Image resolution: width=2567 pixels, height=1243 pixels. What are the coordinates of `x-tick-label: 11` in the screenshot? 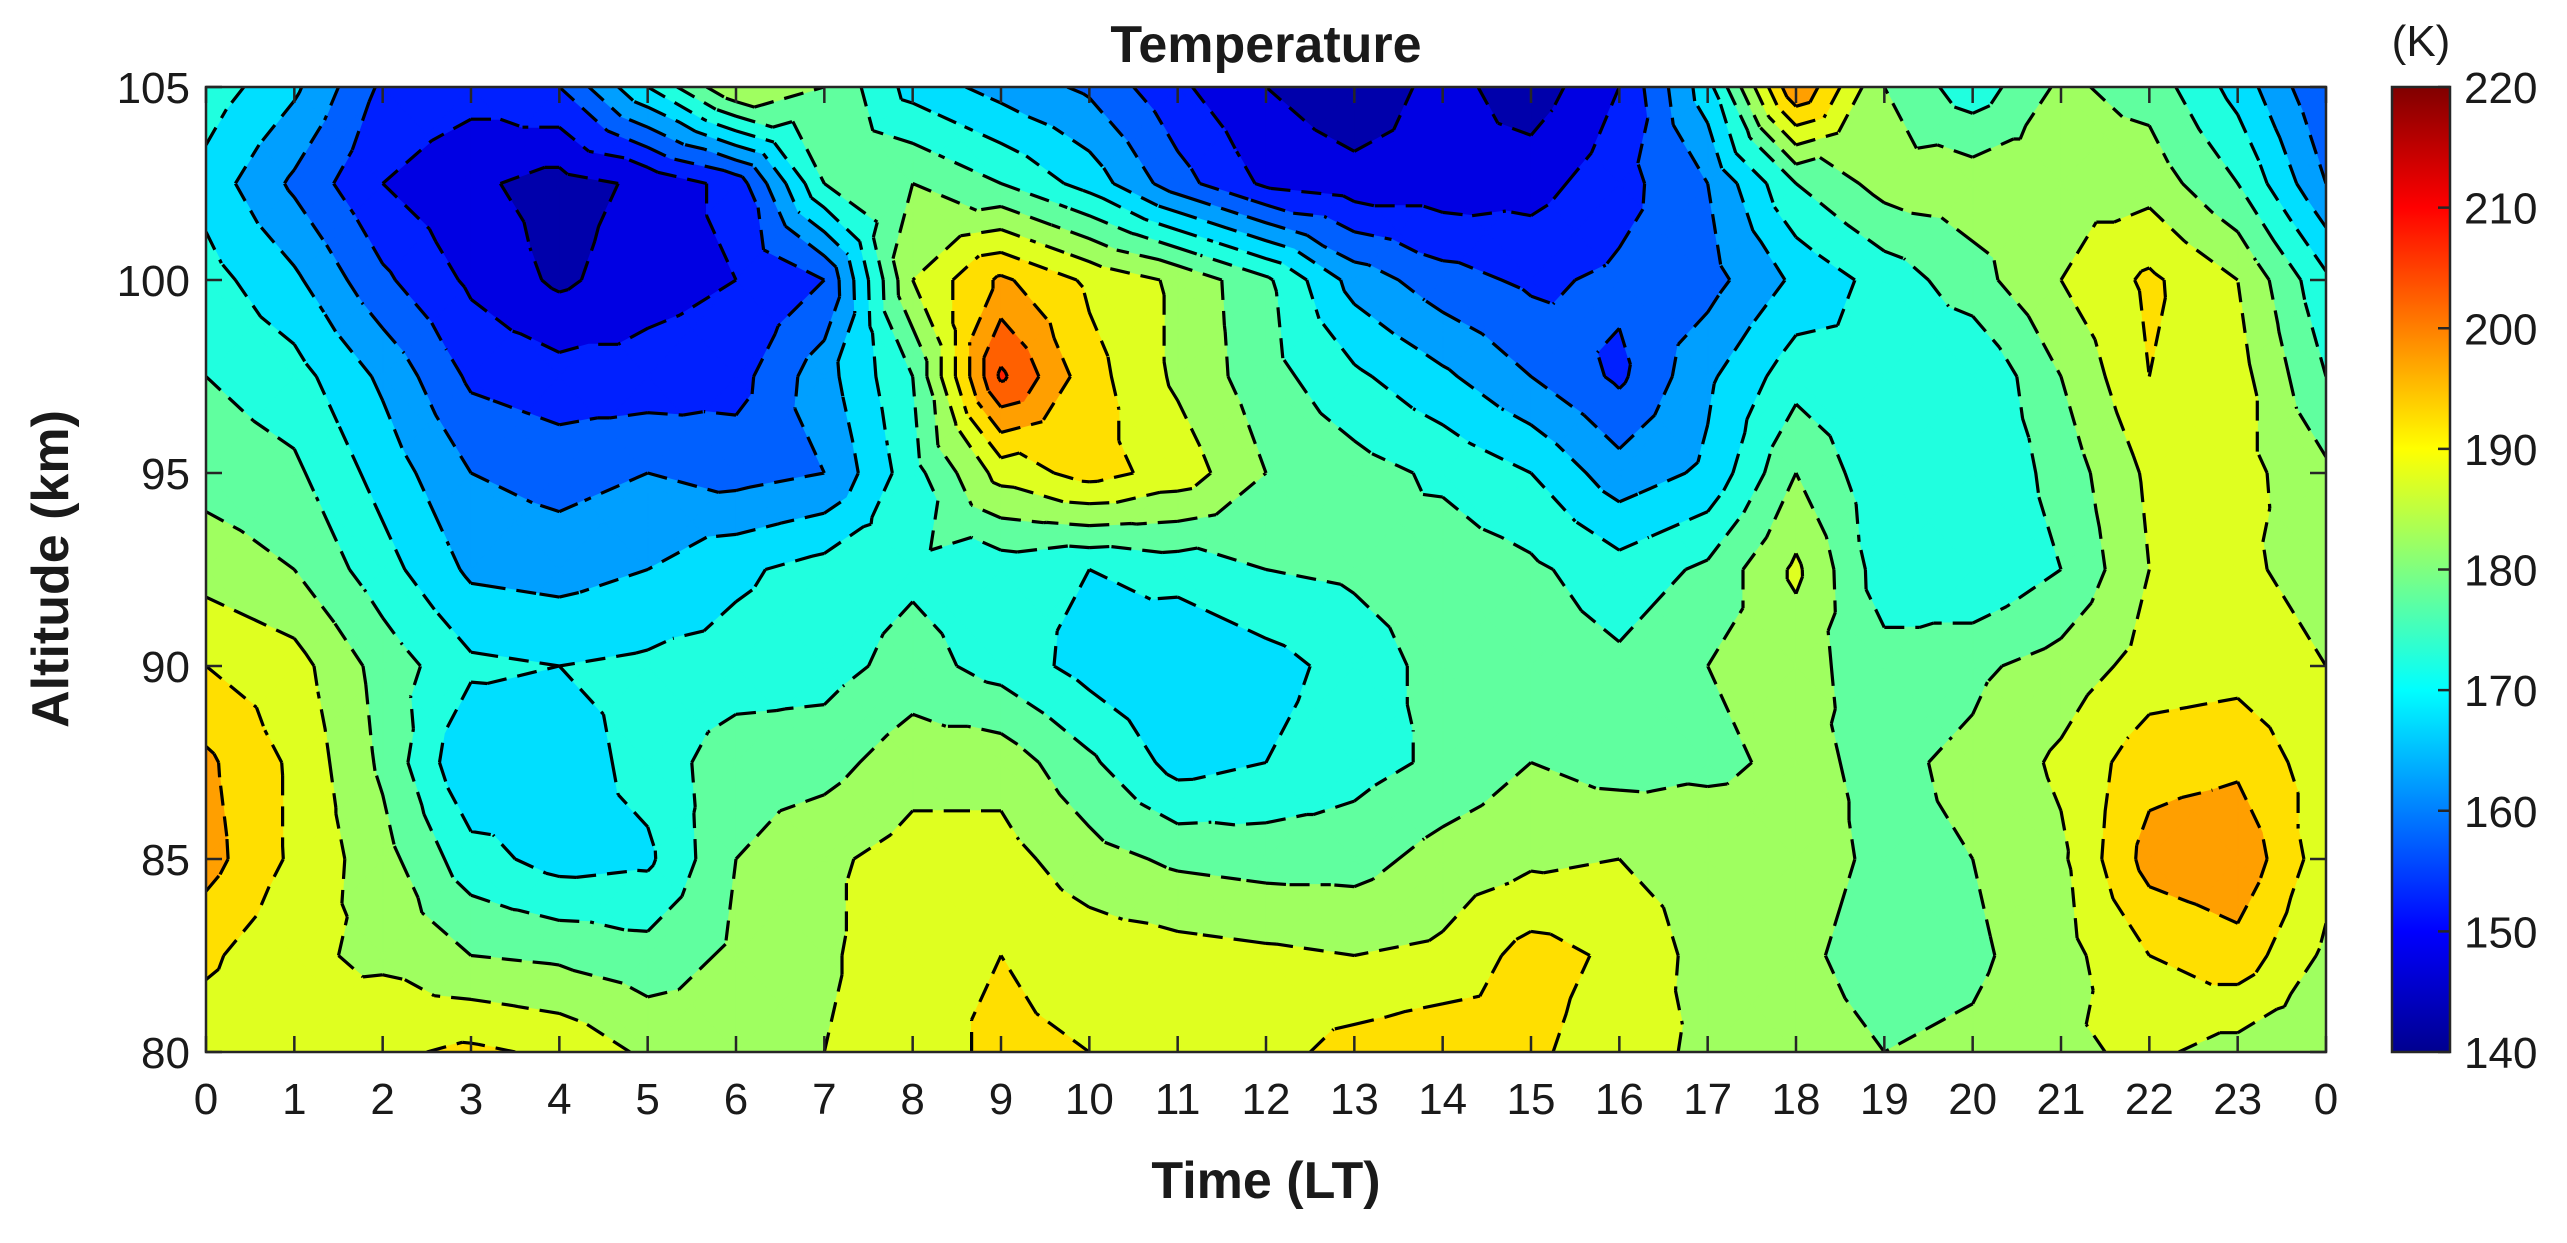 It's located at (1178, 1099).